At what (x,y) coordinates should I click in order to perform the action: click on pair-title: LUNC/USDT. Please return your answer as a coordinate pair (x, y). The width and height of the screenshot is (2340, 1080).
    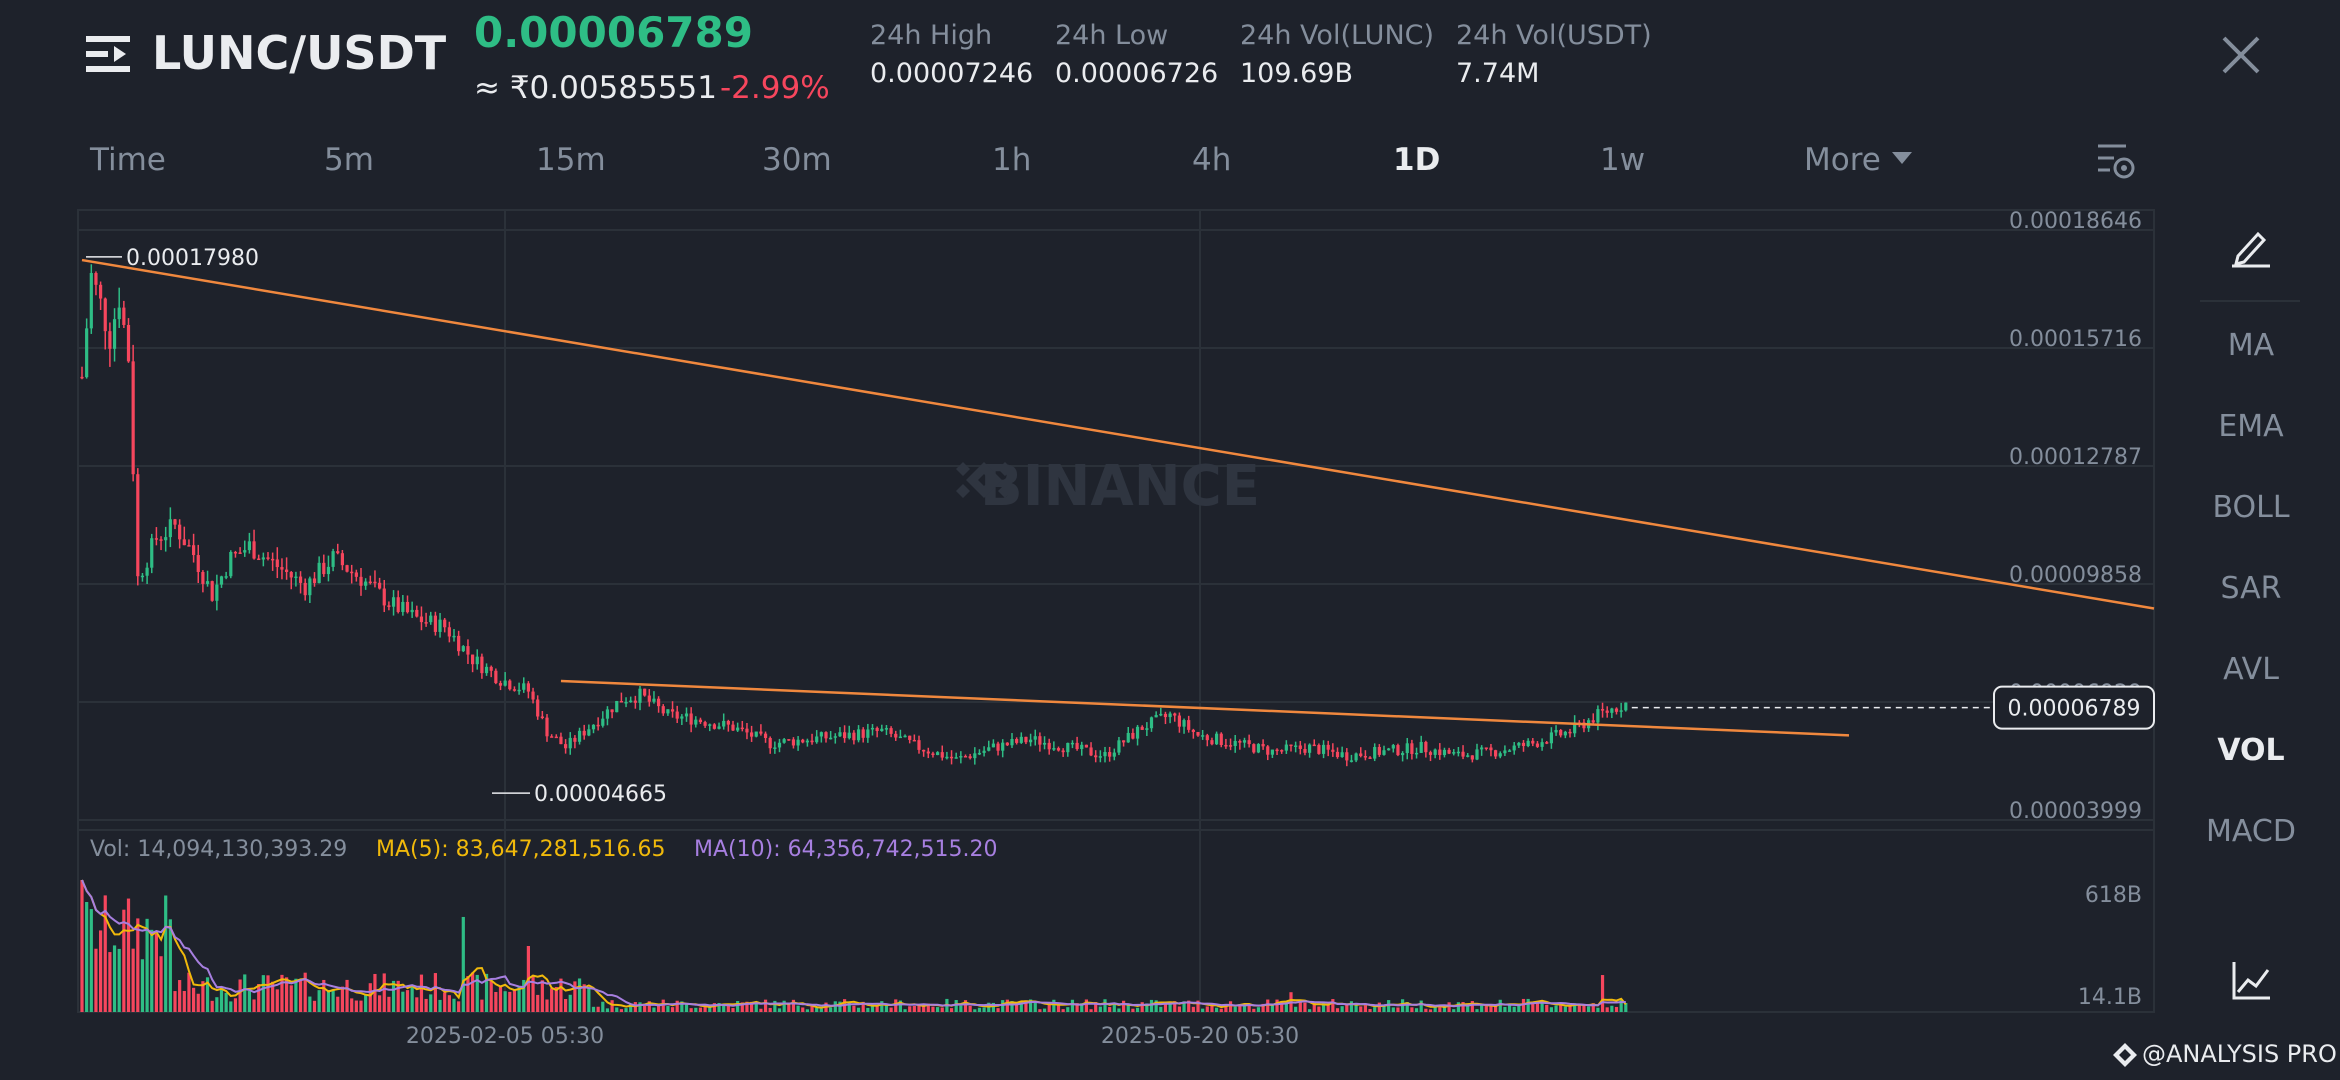
    Looking at the image, I should click on (299, 53).